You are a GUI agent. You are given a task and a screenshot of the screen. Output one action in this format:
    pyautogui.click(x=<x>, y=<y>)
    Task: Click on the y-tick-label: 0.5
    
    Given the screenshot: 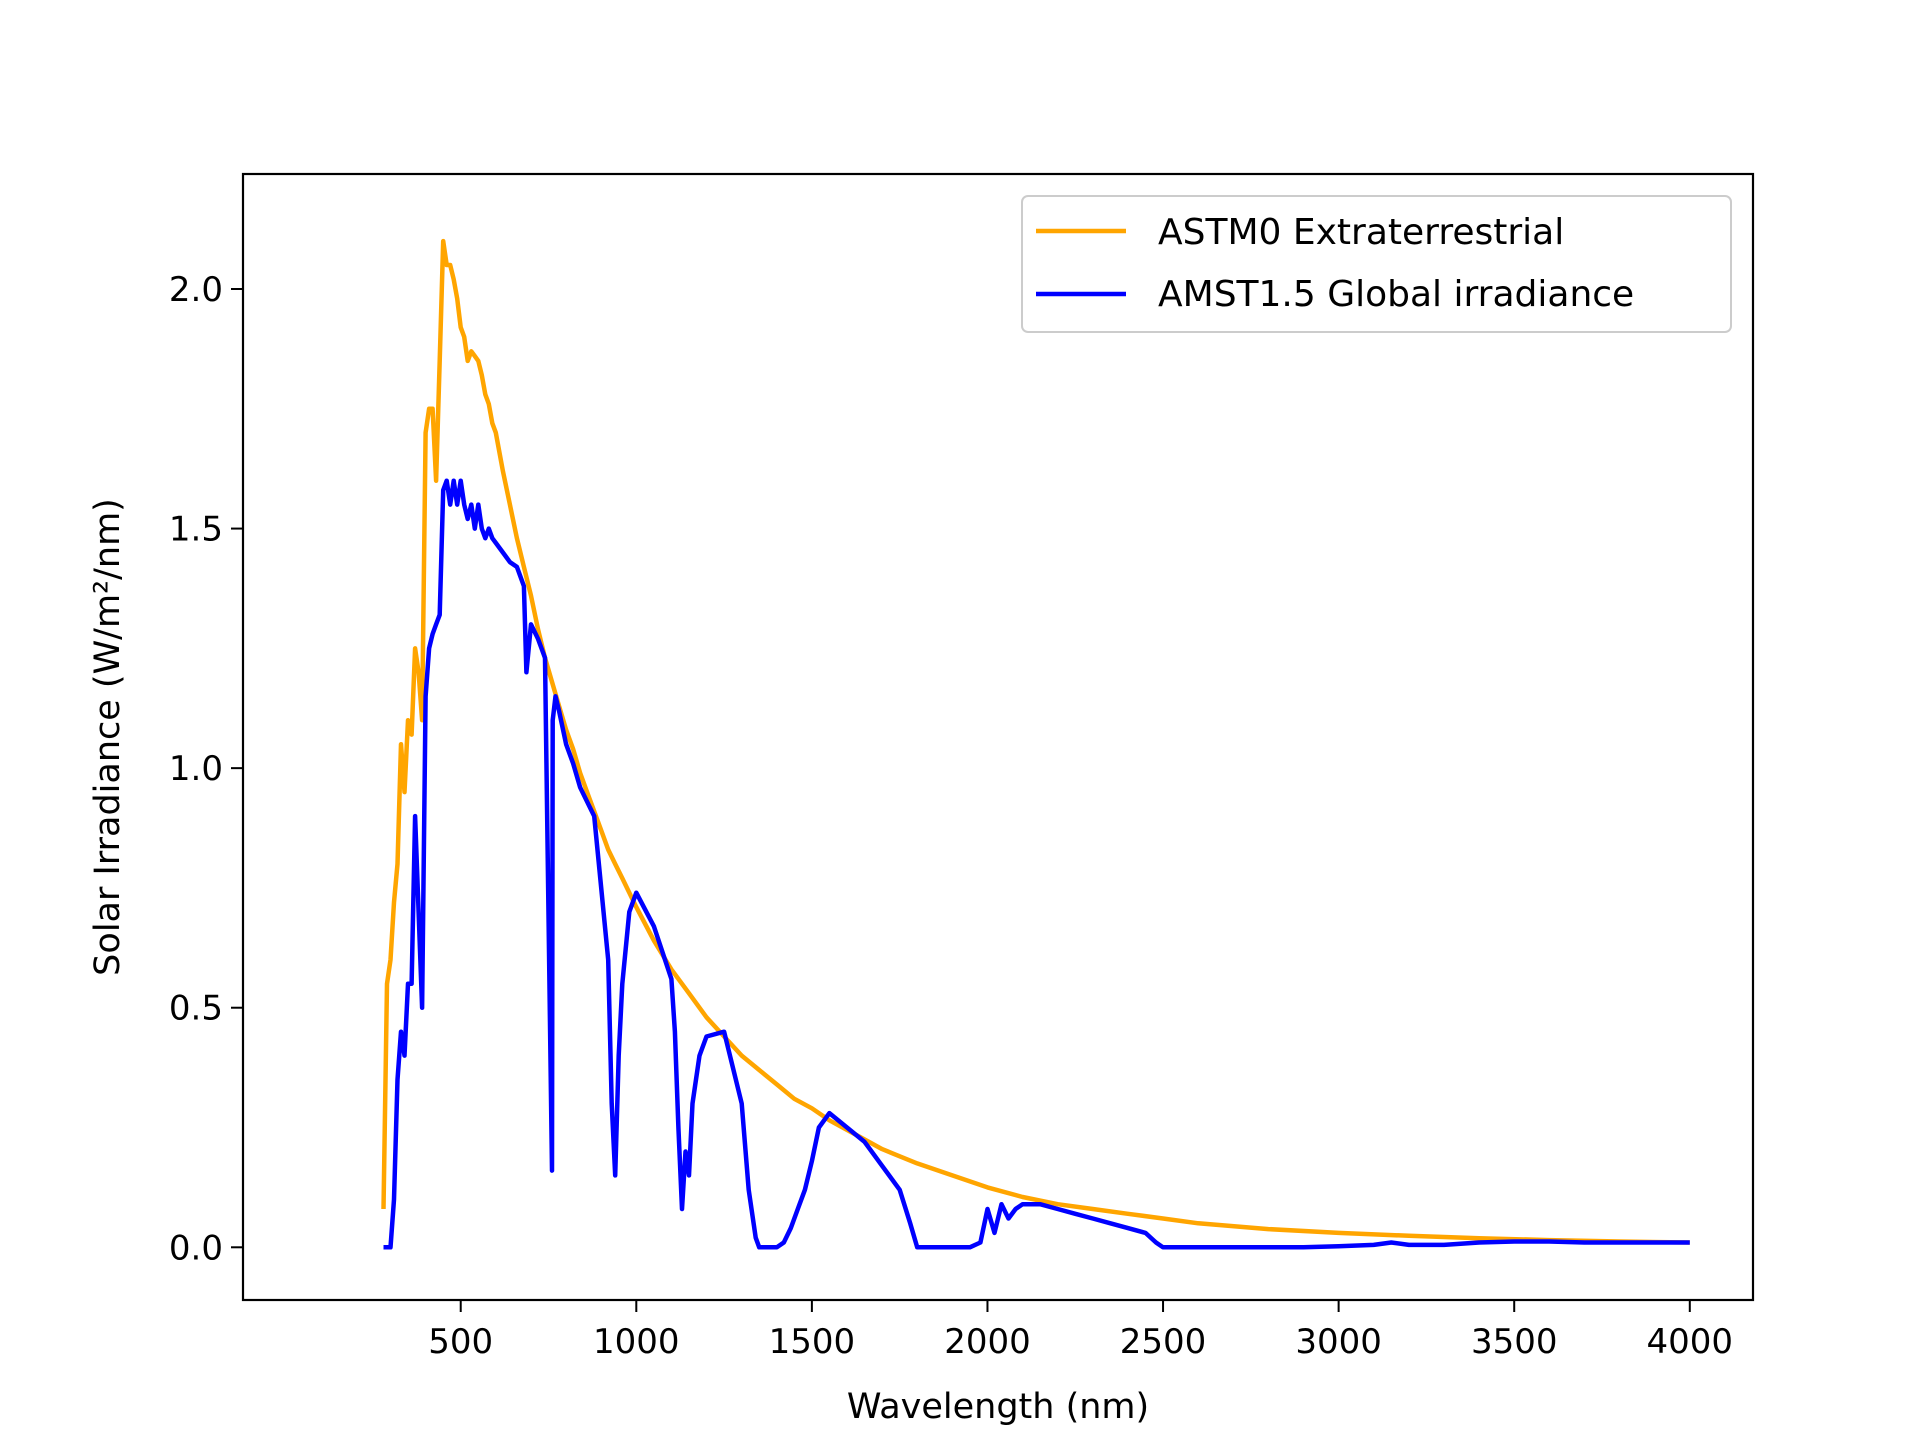 What is the action you would take?
    pyautogui.click(x=196, y=1009)
    